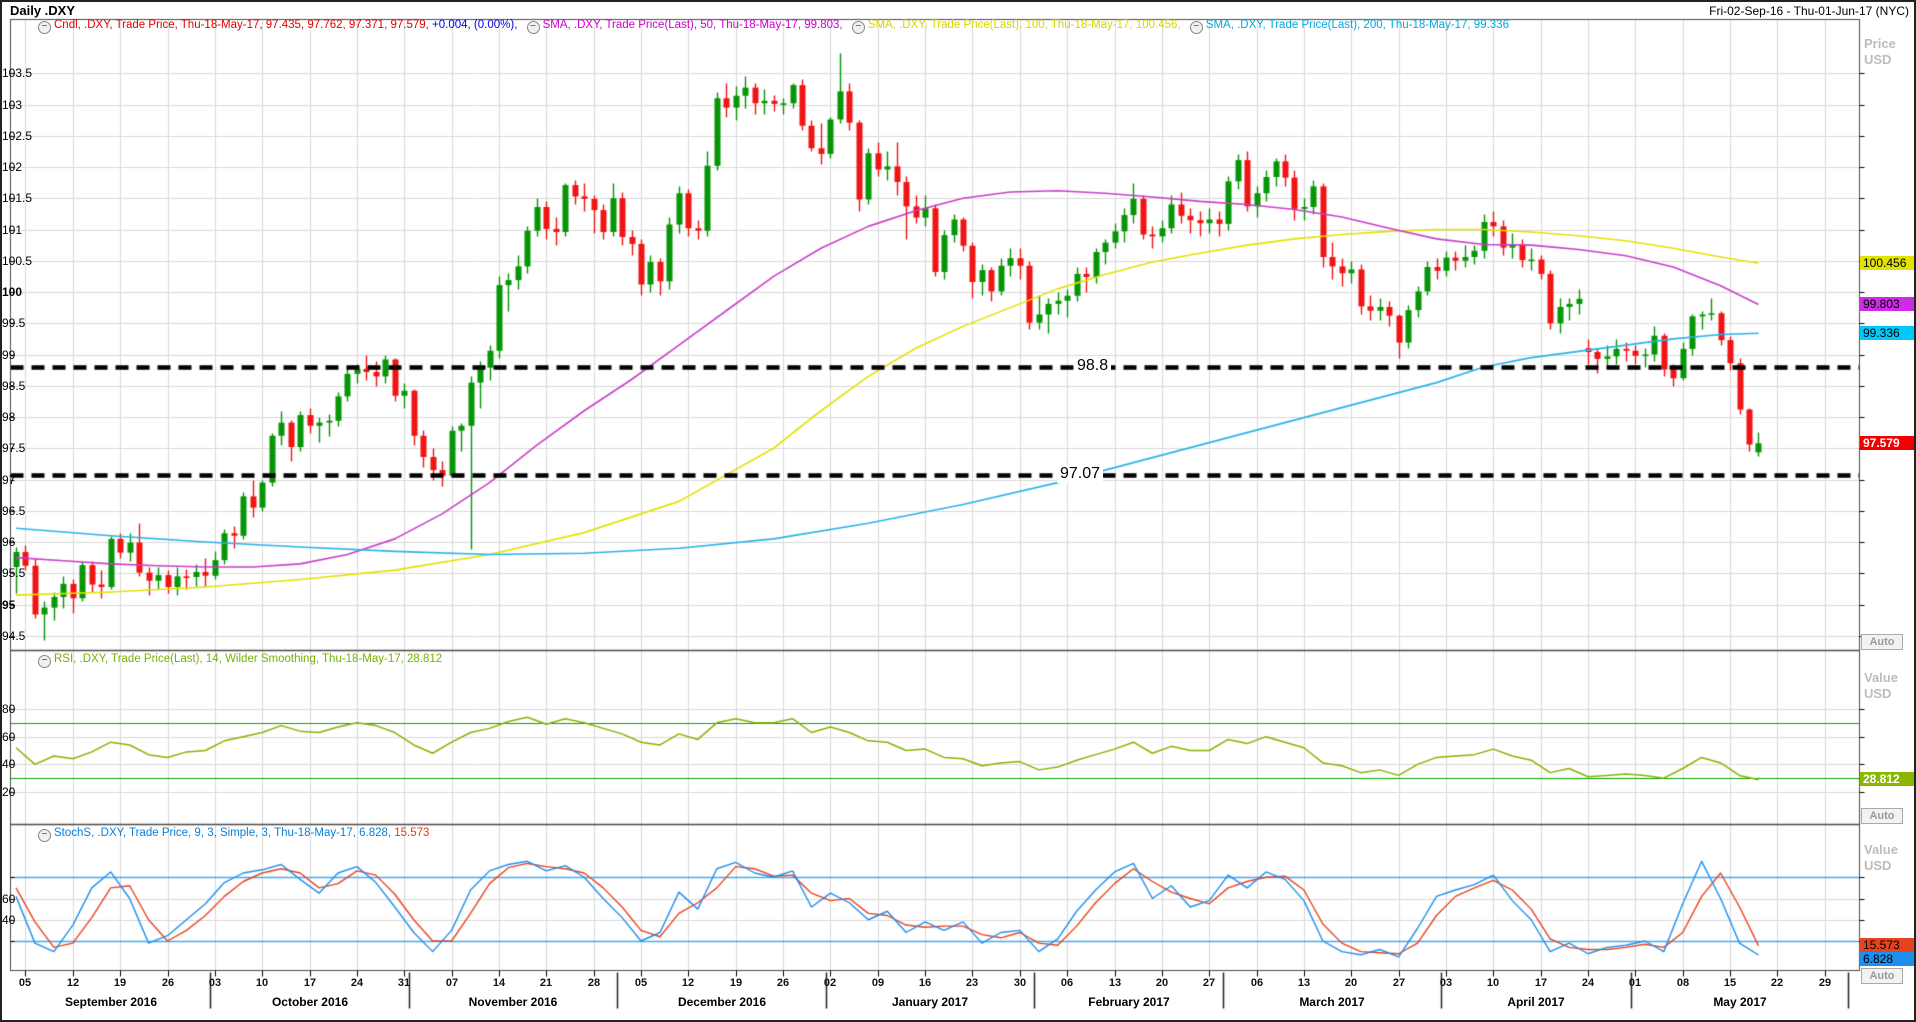 The image size is (1916, 1022). Describe the element at coordinates (12, 105) in the screenshot. I see `price-tick-label: 103` at that location.